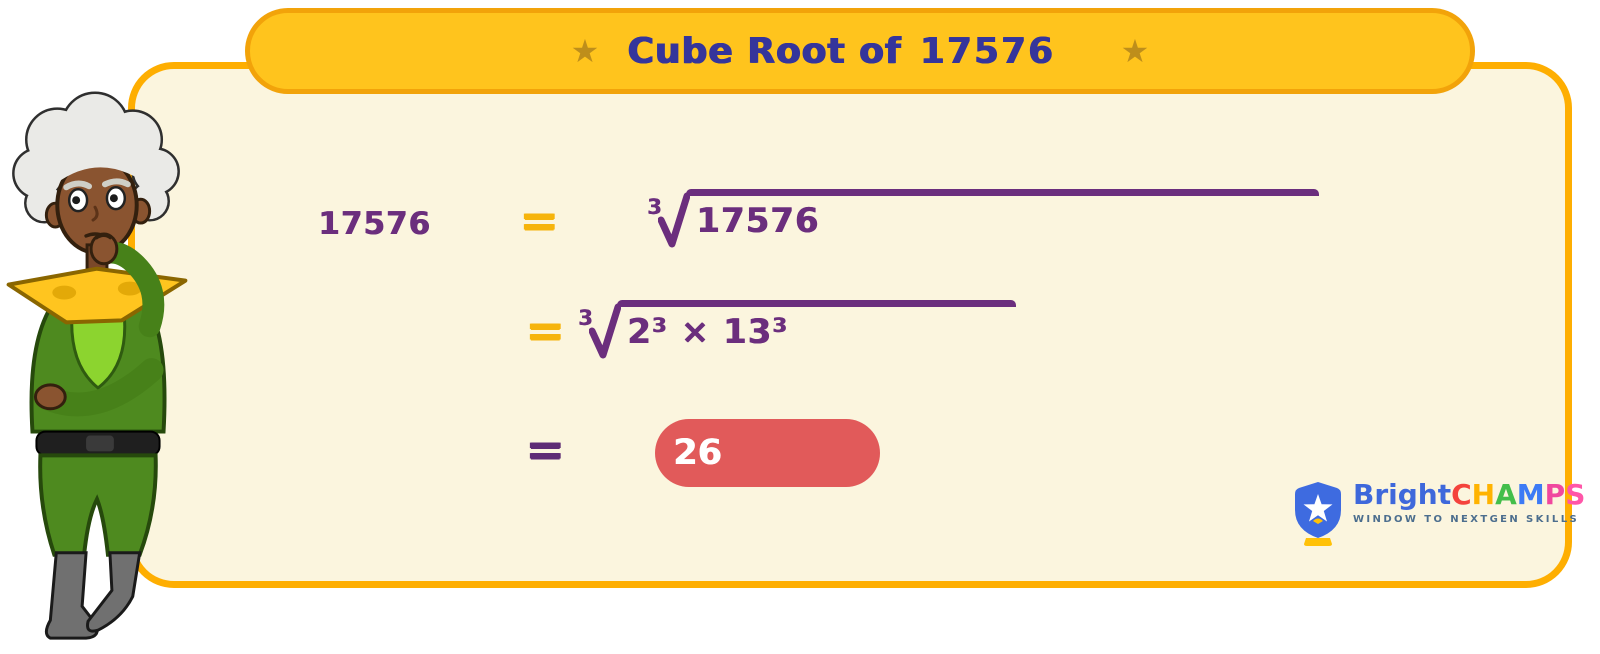 This screenshot has width=1600, height=654. Describe the element at coordinates (1461, 494) in the screenshot. I see `logo-letter-c: C` at that location.